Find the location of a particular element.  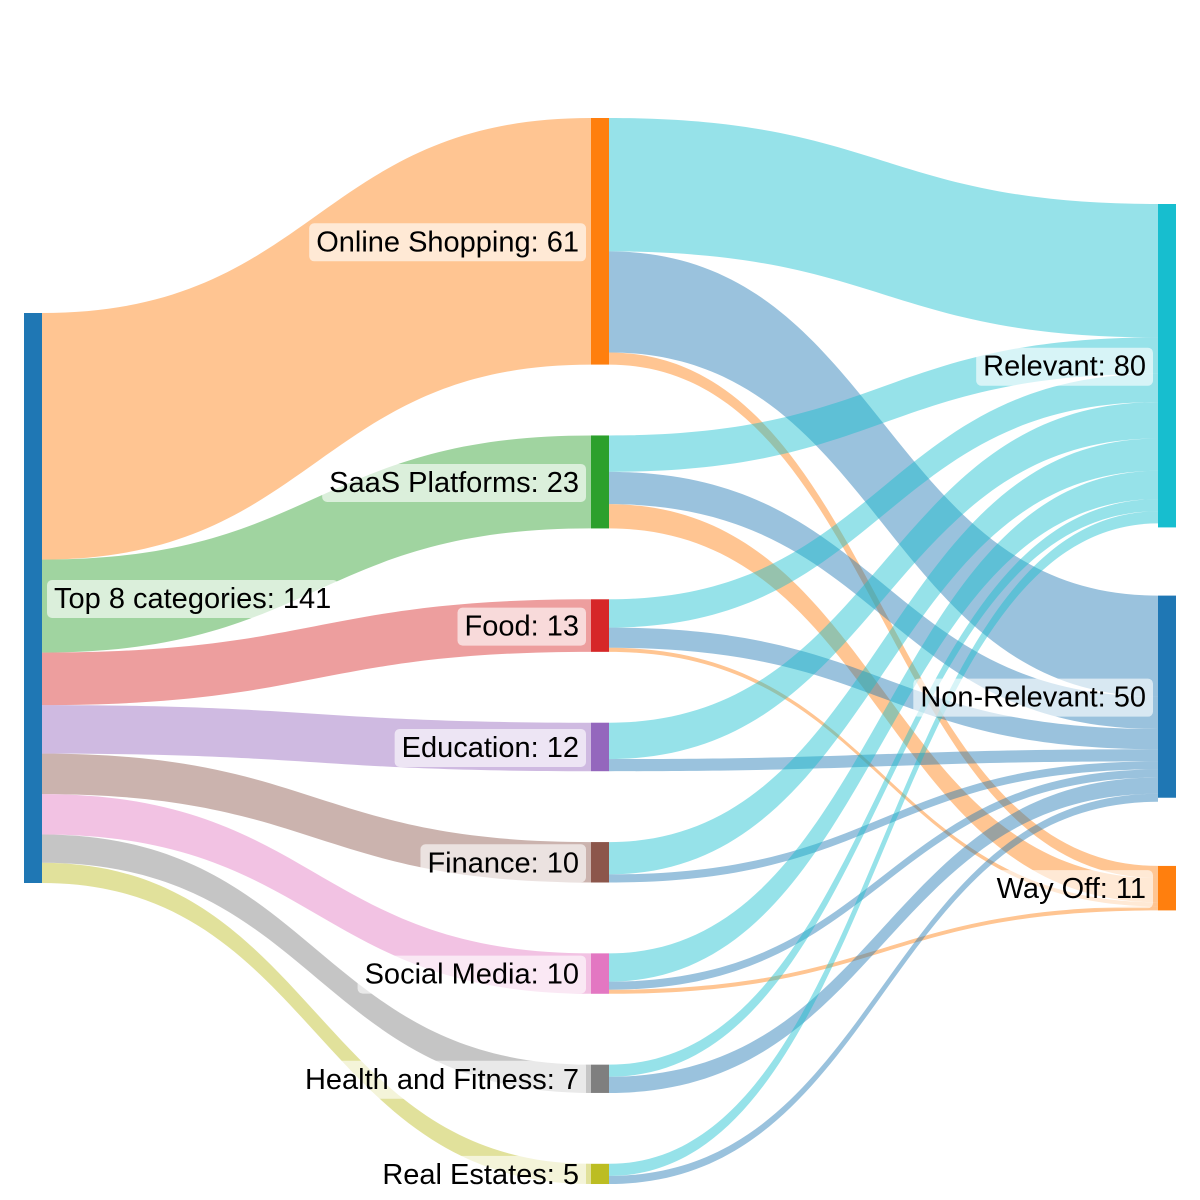

node-edu is located at coordinates (600, 747).